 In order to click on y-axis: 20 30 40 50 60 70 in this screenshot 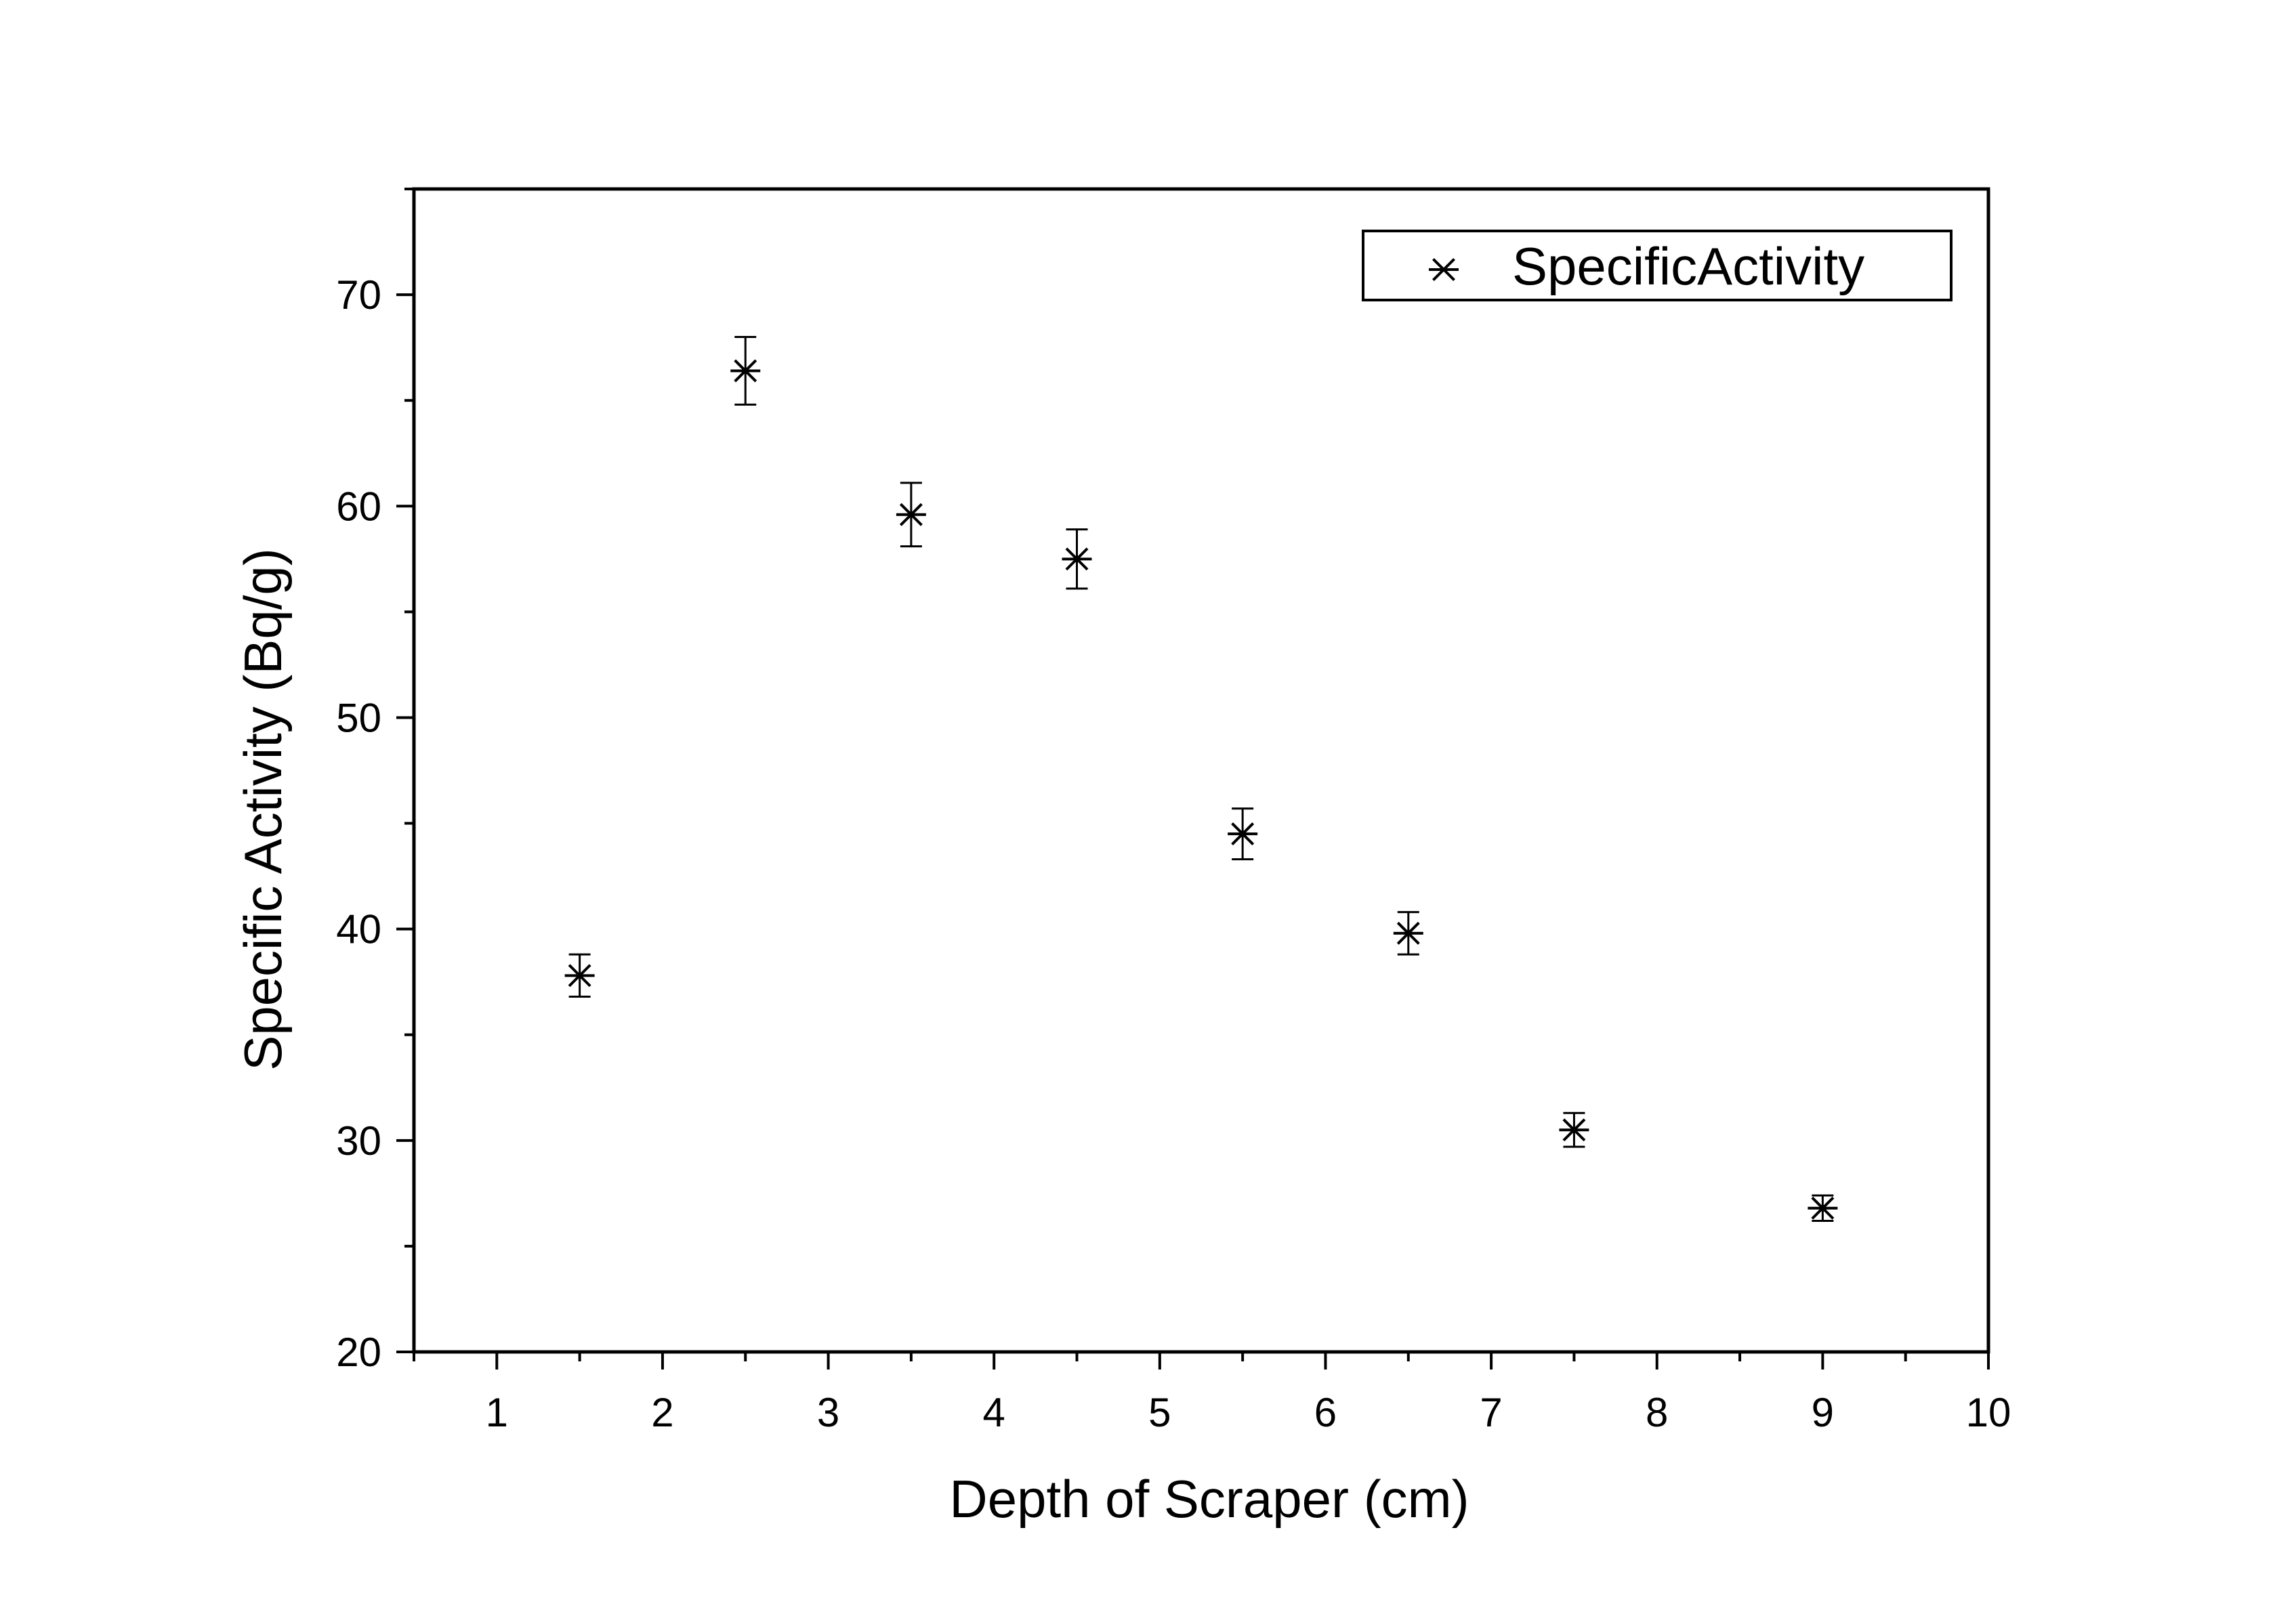, I will do `click(375, 781)`.